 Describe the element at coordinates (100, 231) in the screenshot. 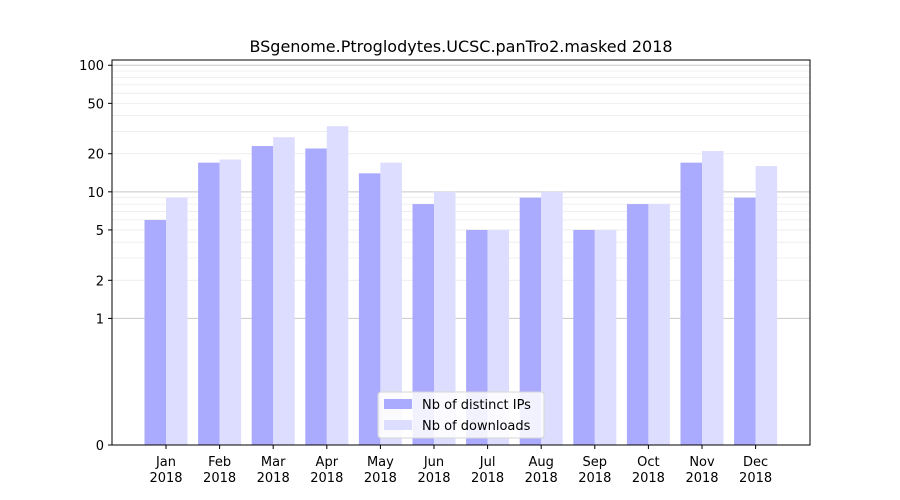

I see `y-tick-label: 5` at that location.